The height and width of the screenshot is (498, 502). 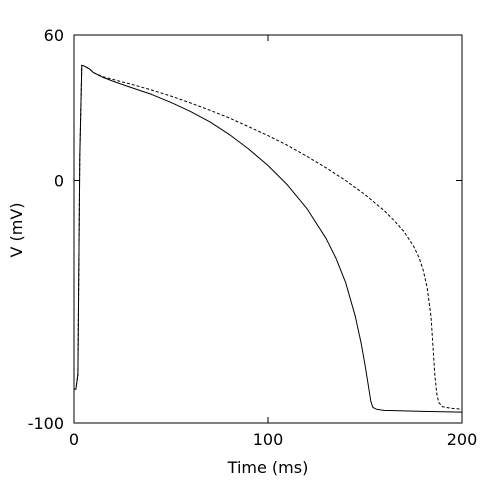 I want to click on x-tick-label: 100, so click(x=268, y=439).